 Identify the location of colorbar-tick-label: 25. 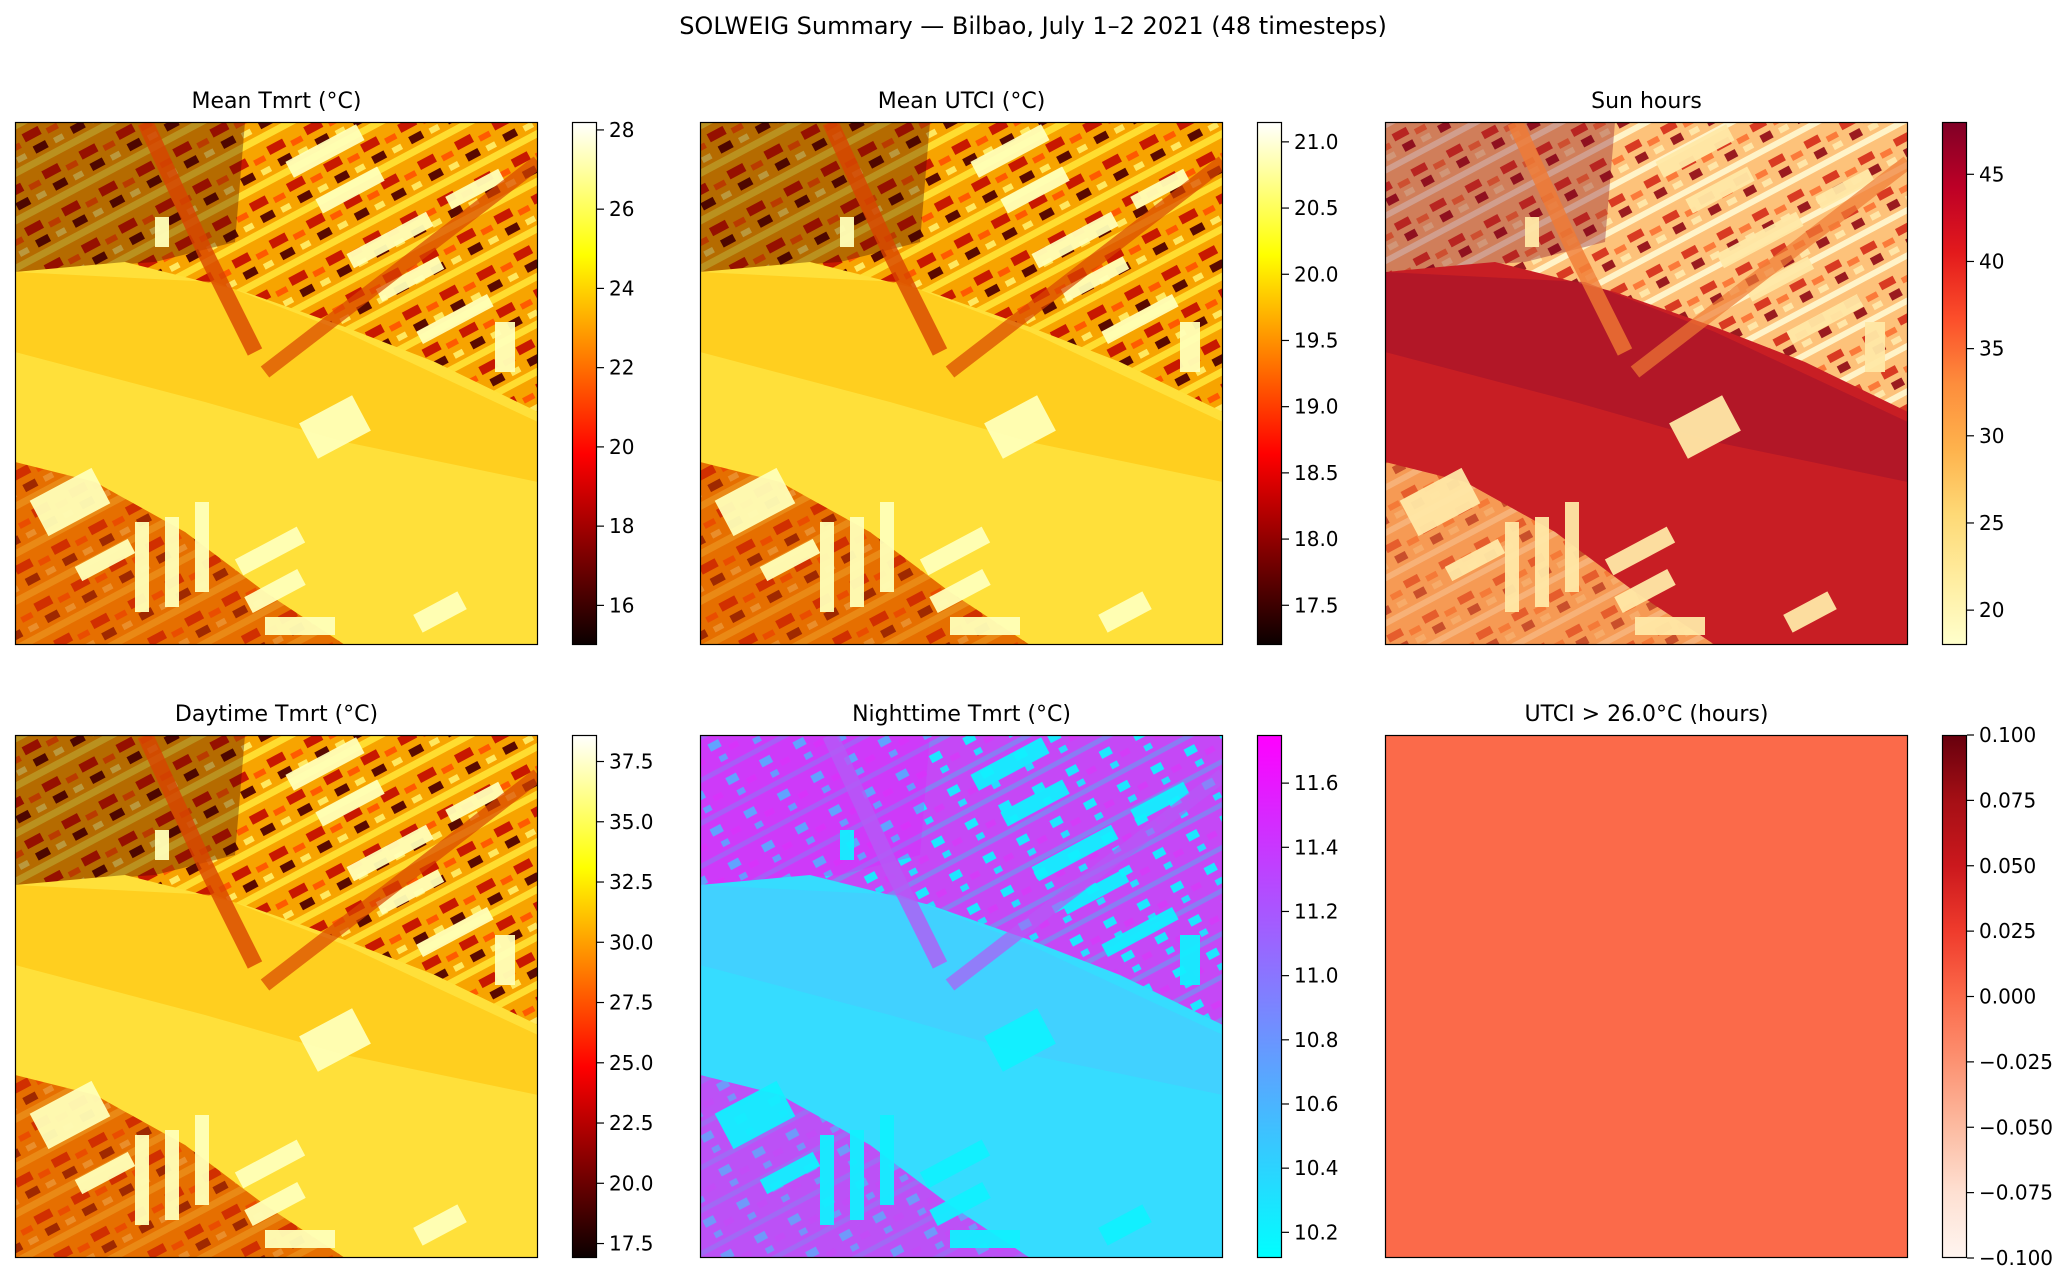
(1991, 523).